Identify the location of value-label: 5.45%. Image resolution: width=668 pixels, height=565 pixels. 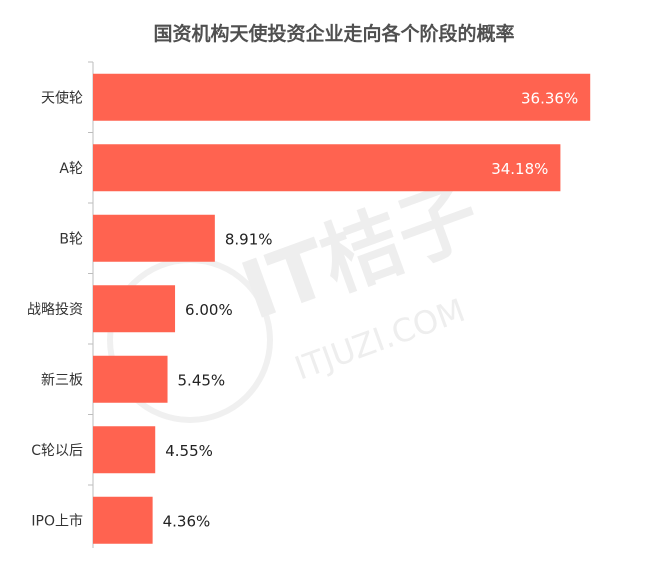
(202, 380).